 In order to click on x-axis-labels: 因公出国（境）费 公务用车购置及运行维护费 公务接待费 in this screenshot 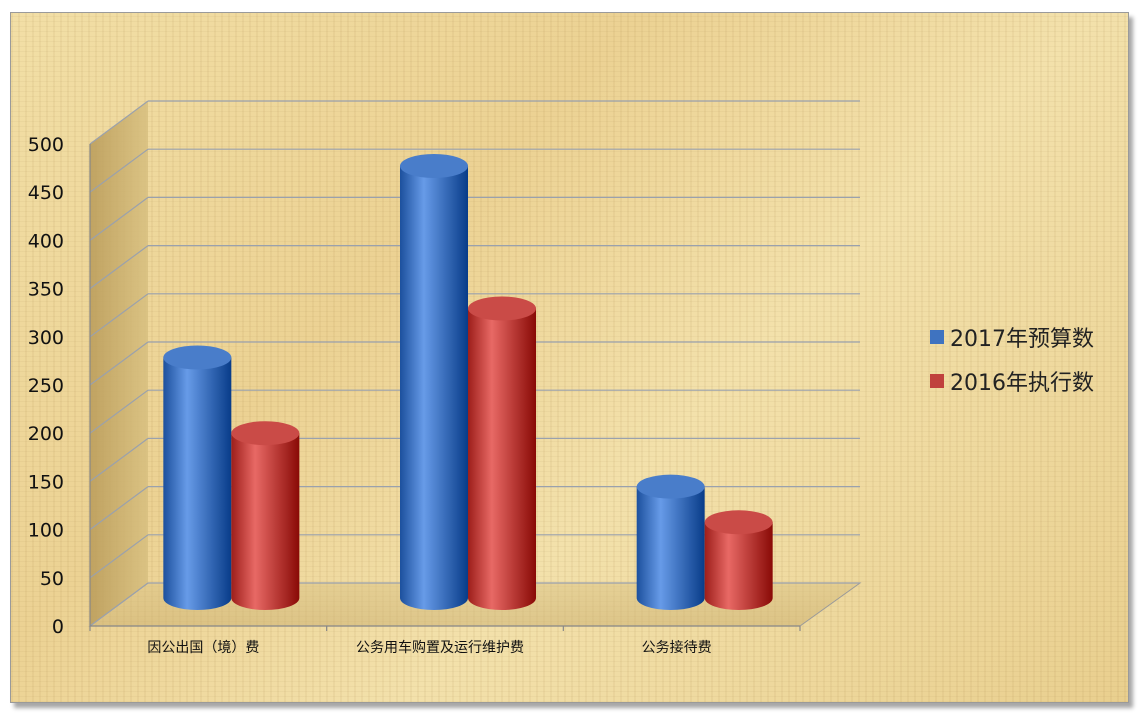, I will do `click(429, 647)`.